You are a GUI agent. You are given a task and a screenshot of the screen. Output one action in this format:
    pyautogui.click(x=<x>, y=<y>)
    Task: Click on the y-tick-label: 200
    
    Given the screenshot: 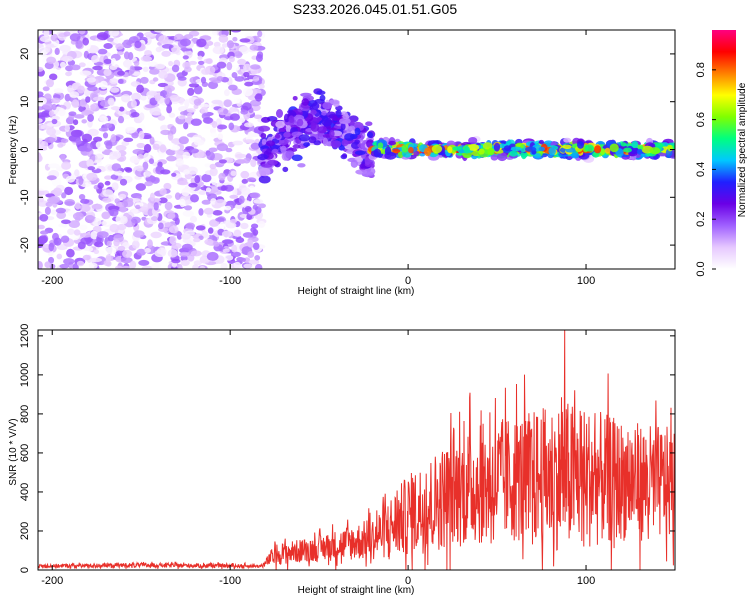 What is the action you would take?
    pyautogui.click(x=25, y=531)
    